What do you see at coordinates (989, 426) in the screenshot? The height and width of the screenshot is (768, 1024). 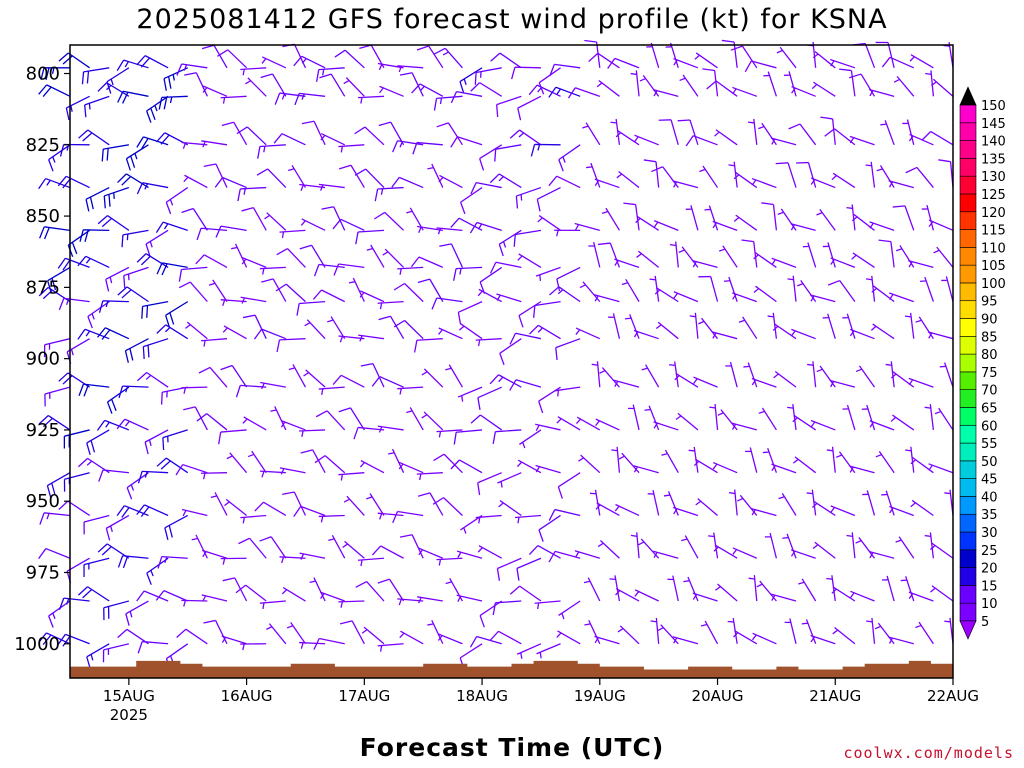 I see `colorbar-label: 60` at bounding box center [989, 426].